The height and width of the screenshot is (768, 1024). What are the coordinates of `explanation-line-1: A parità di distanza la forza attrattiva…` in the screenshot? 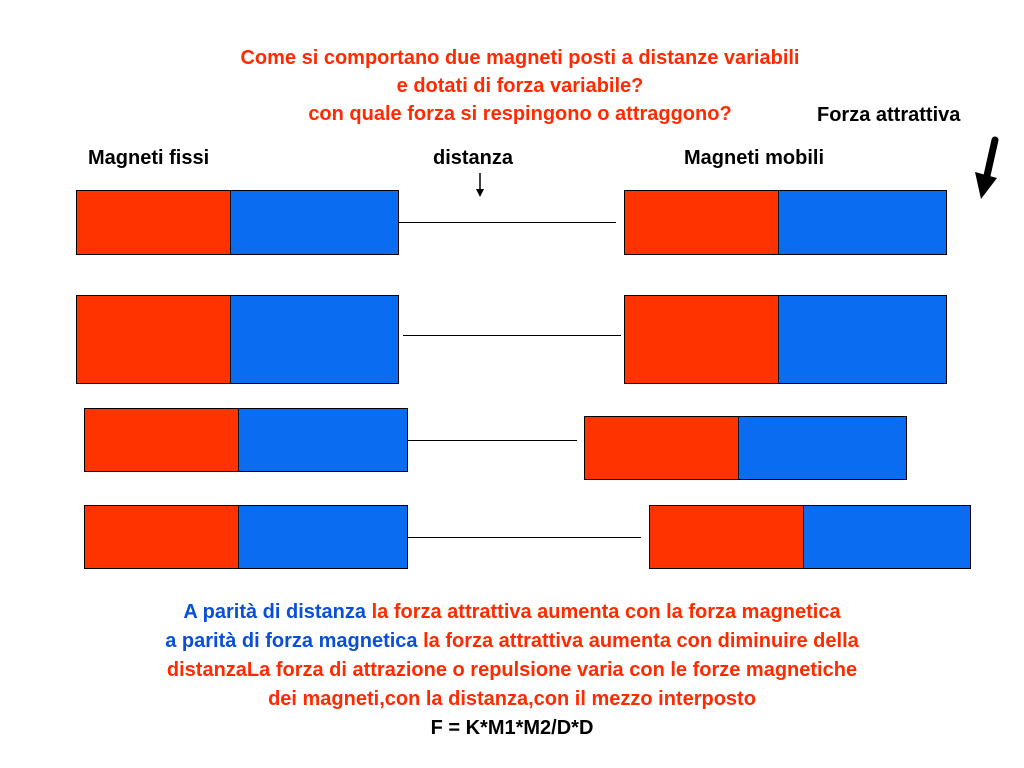 It's located at (512, 612).